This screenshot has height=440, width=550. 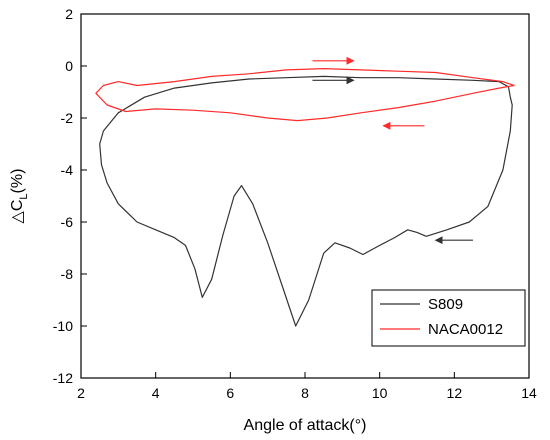 I want to click on y-tick-label: -4, so click(x=67, y=170).